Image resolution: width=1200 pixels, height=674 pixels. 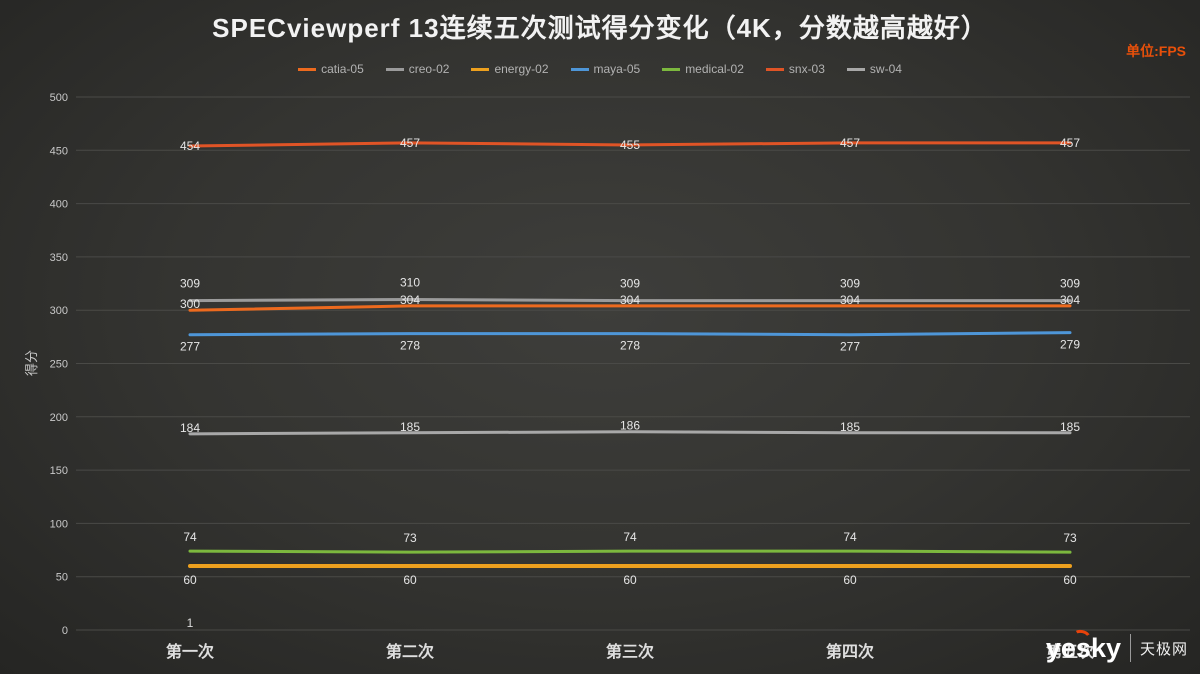 I want to click on y-tick-label: 300, so click(x=59, y=311).